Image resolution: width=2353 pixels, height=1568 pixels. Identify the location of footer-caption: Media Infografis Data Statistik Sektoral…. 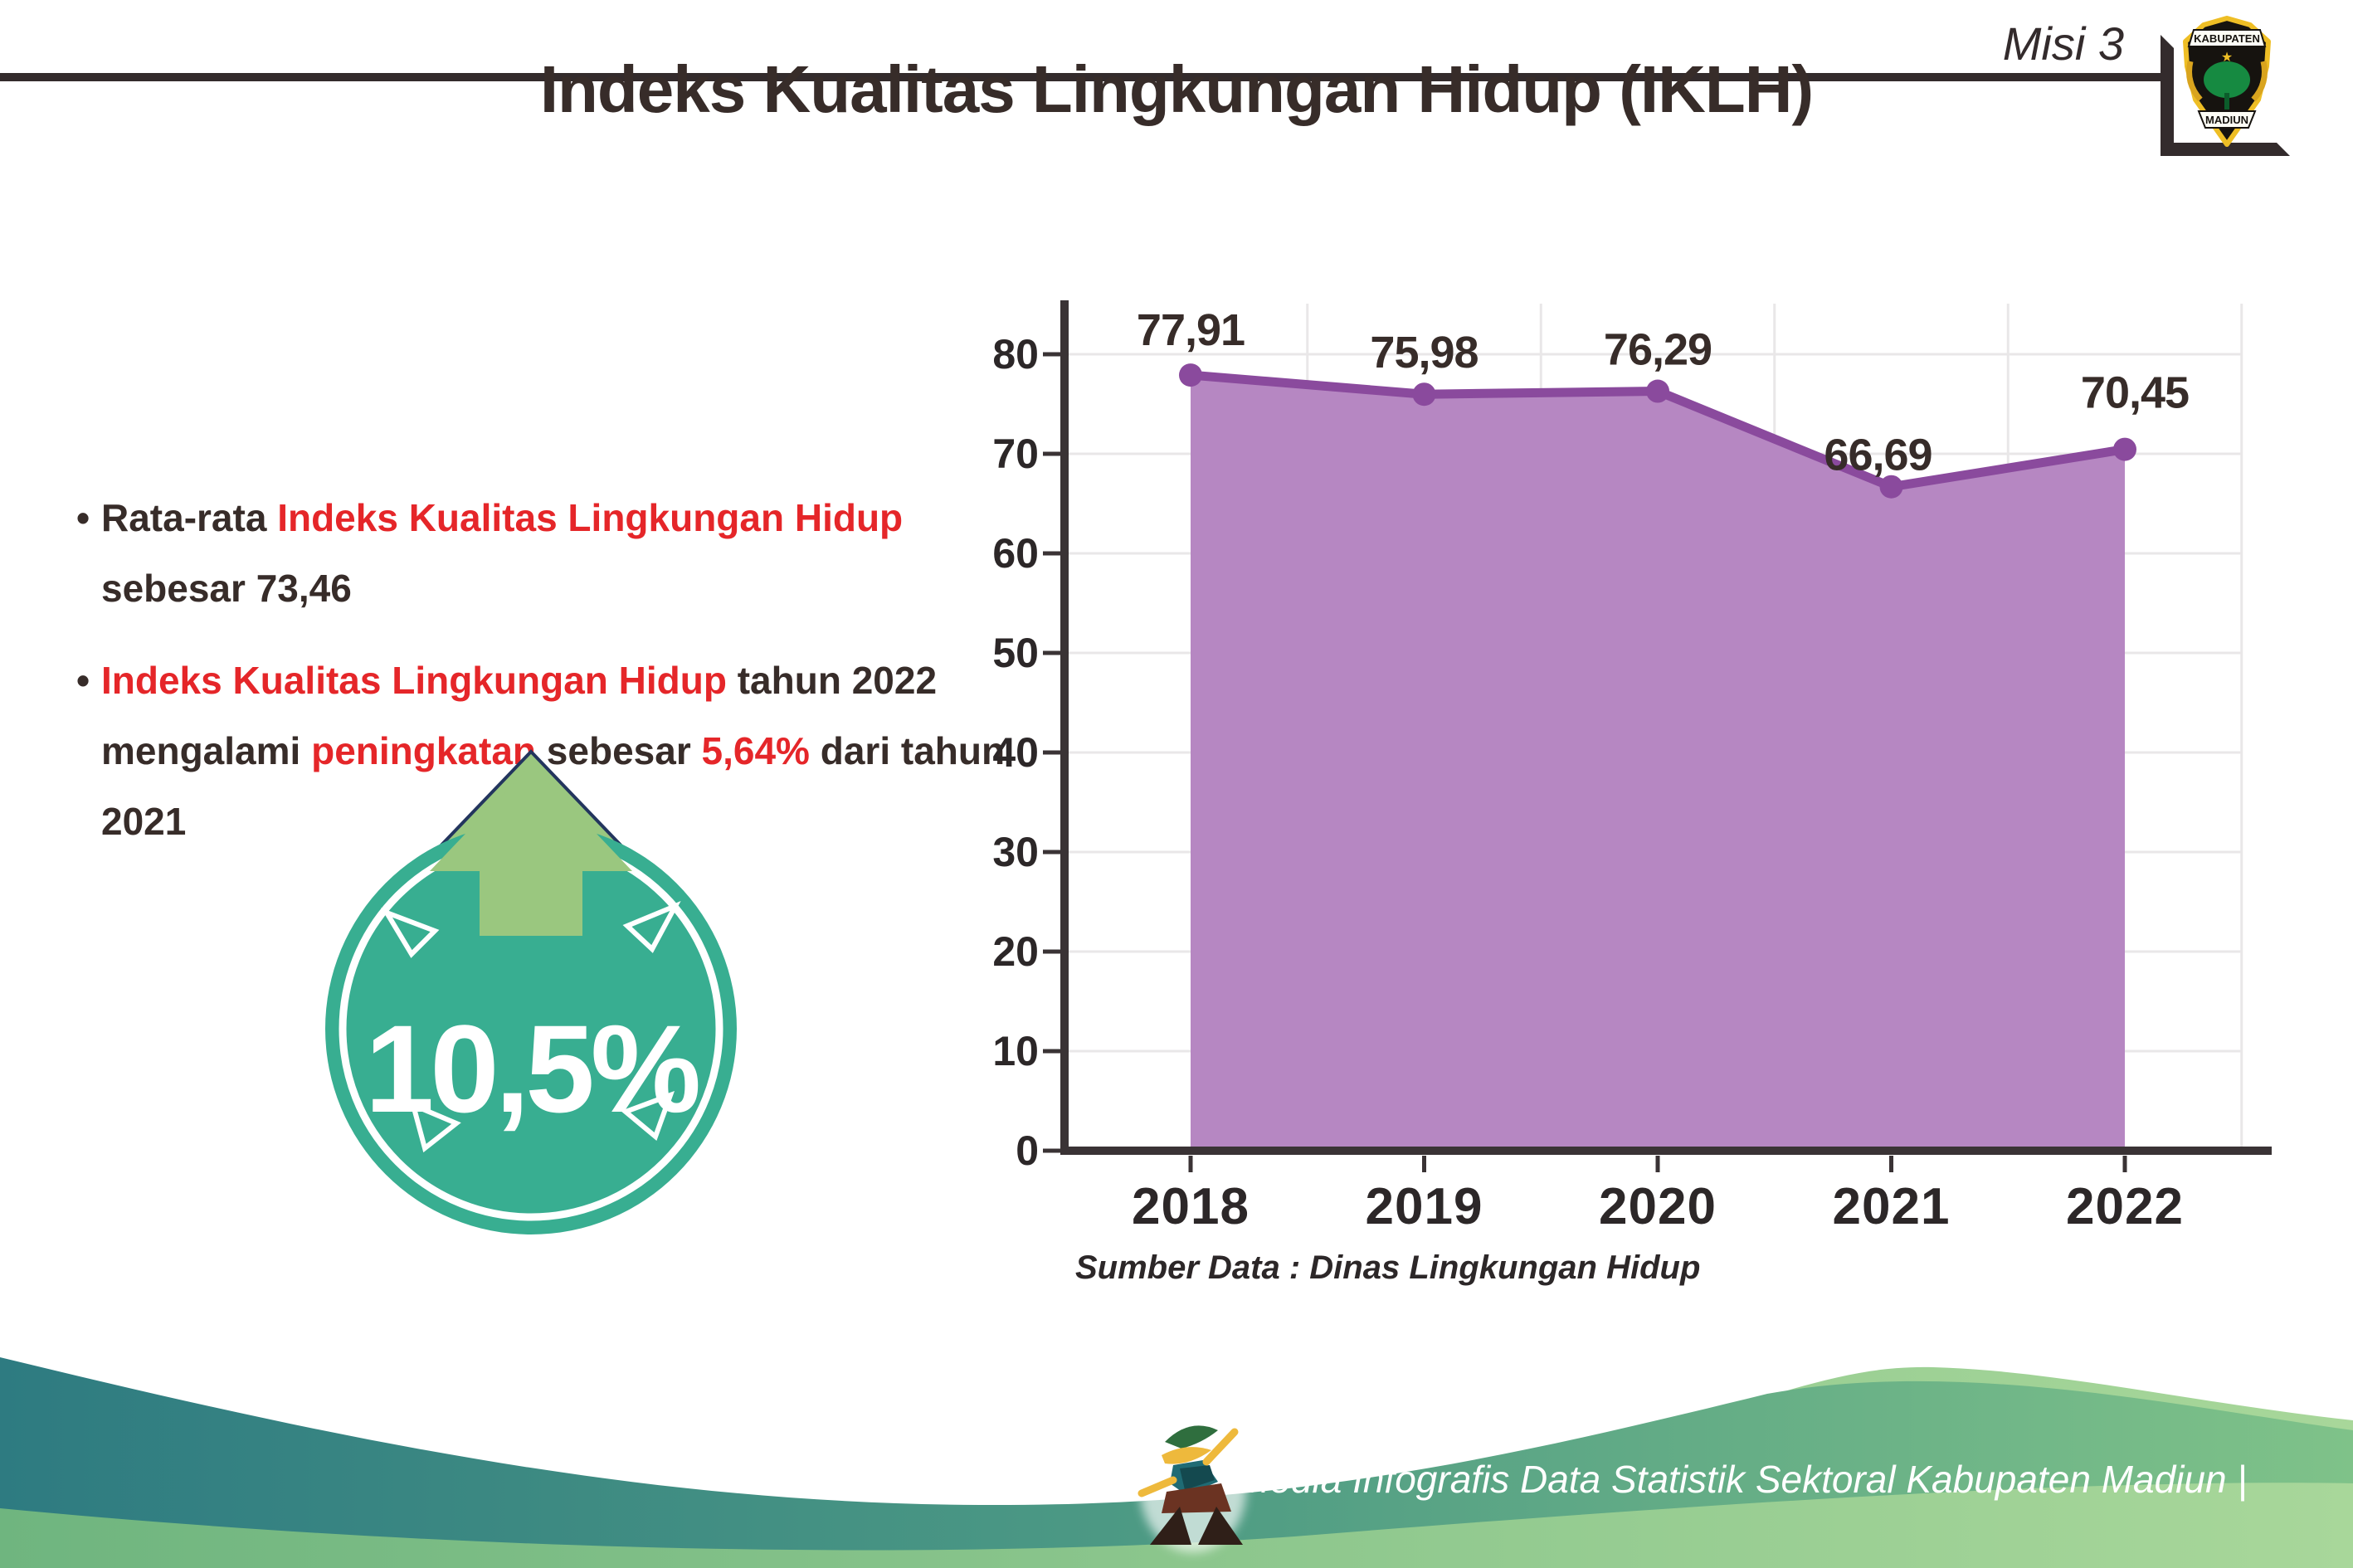
(1743, 1479).